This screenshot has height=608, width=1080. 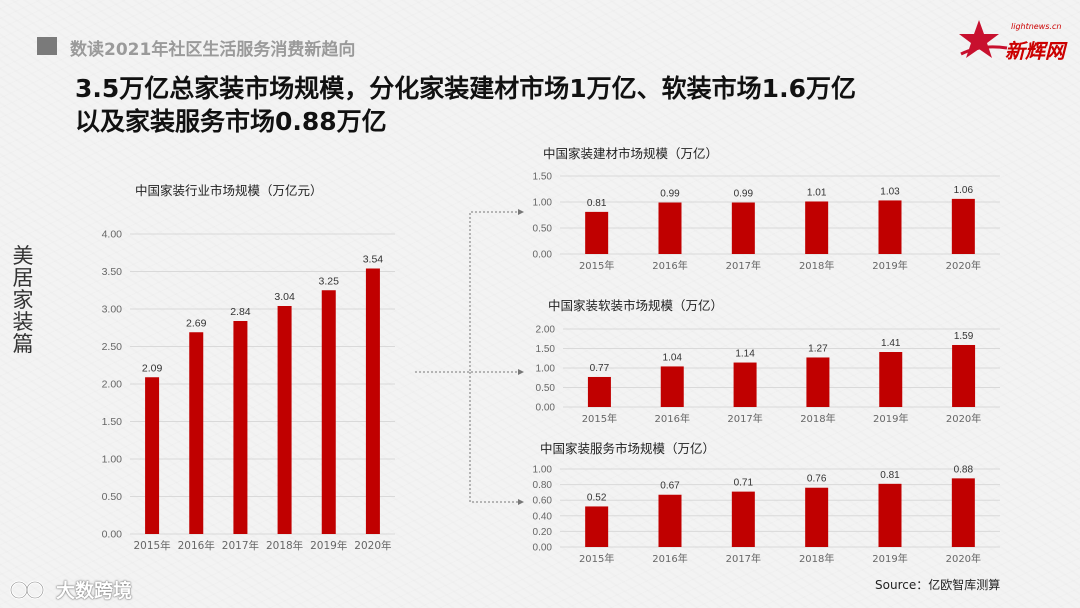 I want to click on main-y-tick-label: 3.00, so click(x=112, y=310).